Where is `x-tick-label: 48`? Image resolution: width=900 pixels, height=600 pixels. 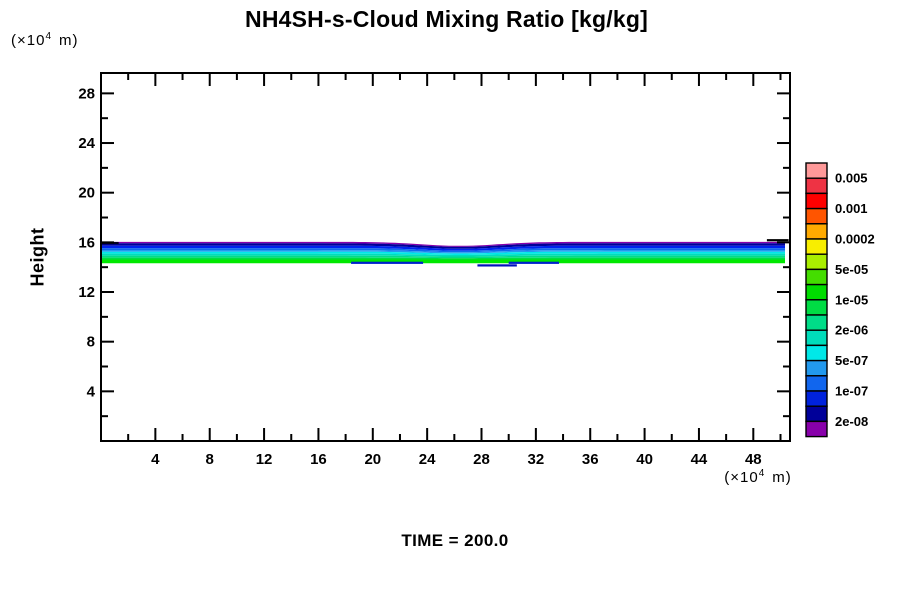
x-tick-label: 48 is located at coordinates (753, 459).